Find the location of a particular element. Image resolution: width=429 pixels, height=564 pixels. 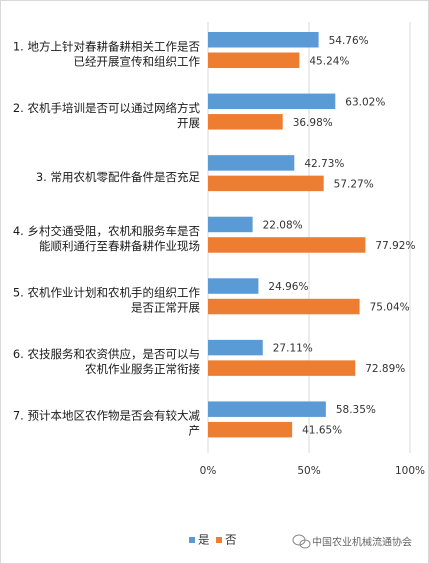

data-label: 45.24% is located at coordinates (329, 61).